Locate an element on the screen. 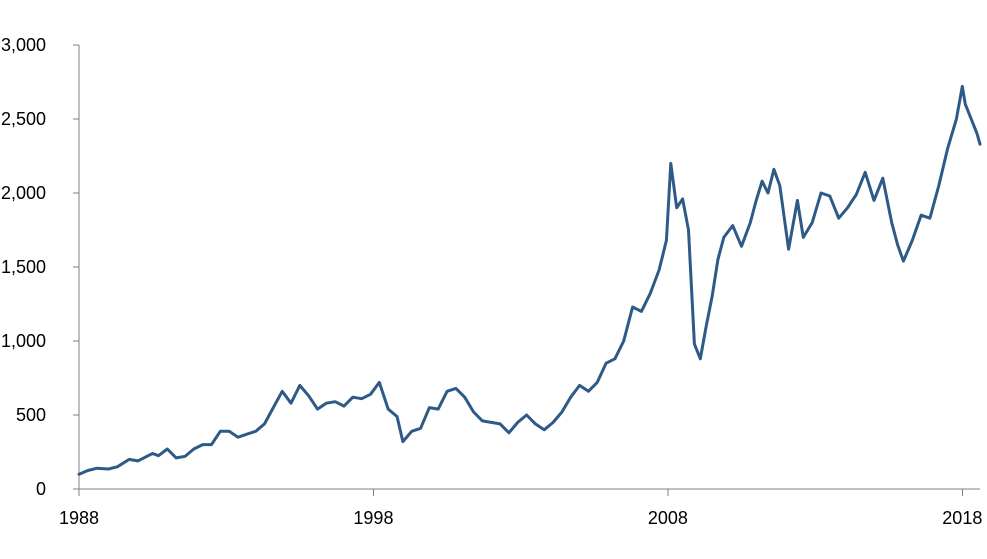  x-tick-label: 1998 is located at coordinates (373, 518).